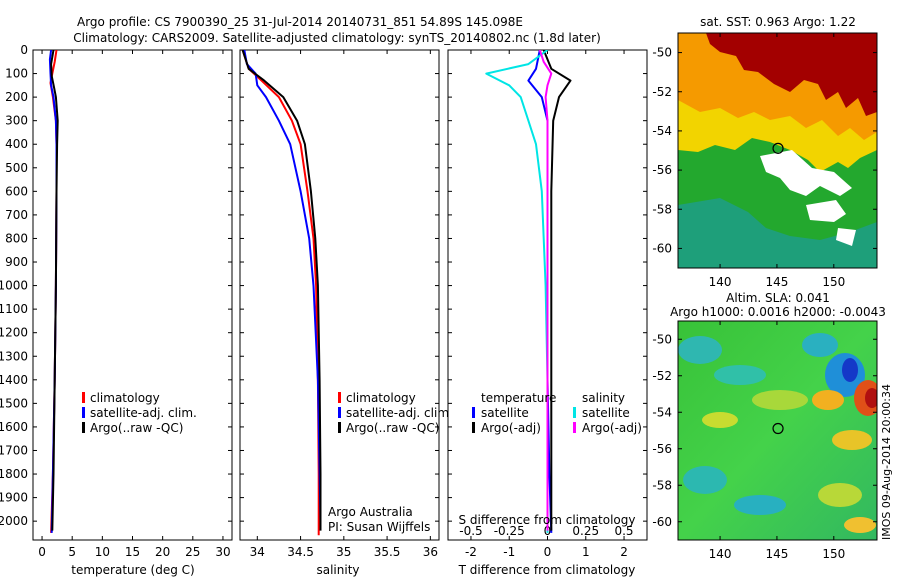  What do you see at coordinates (511, 428) in the screenshot?
I see `legend-label-t-argo: Argo(-adj)` at bounding box center [511, 428].